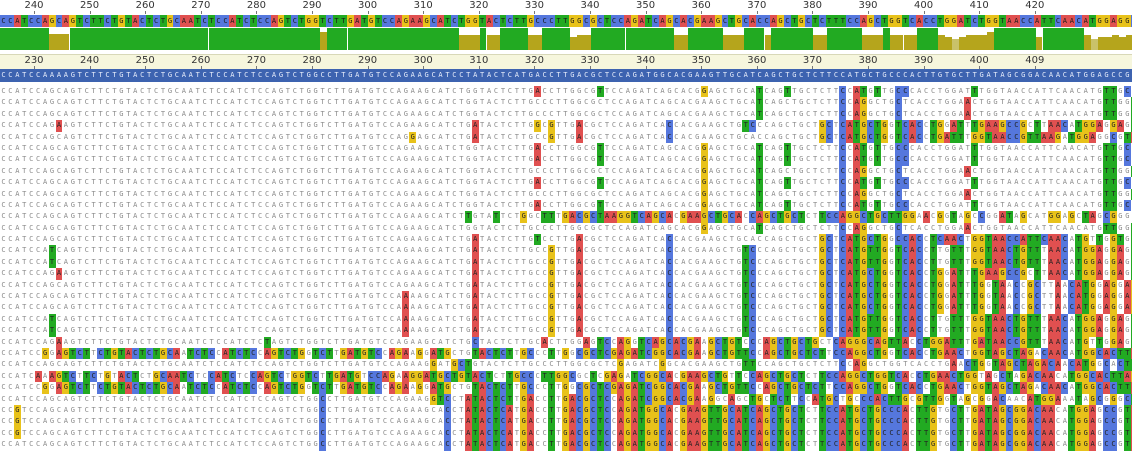 The image size is (1132, 471). I want to click on ruler-tick-label: 390, so click(868, 5).